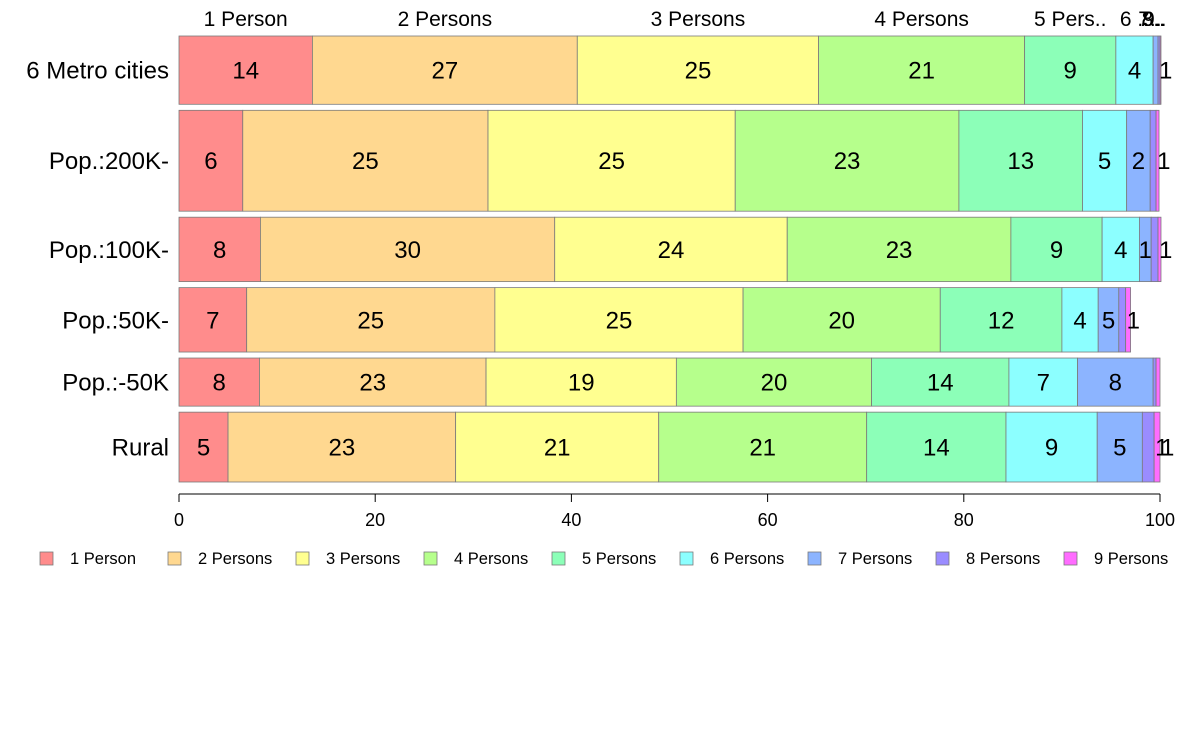  What do you see at coordinates (768, 520) in the screenshot?
I see `x-tick-label: 60` at bounding box center [768, 520].